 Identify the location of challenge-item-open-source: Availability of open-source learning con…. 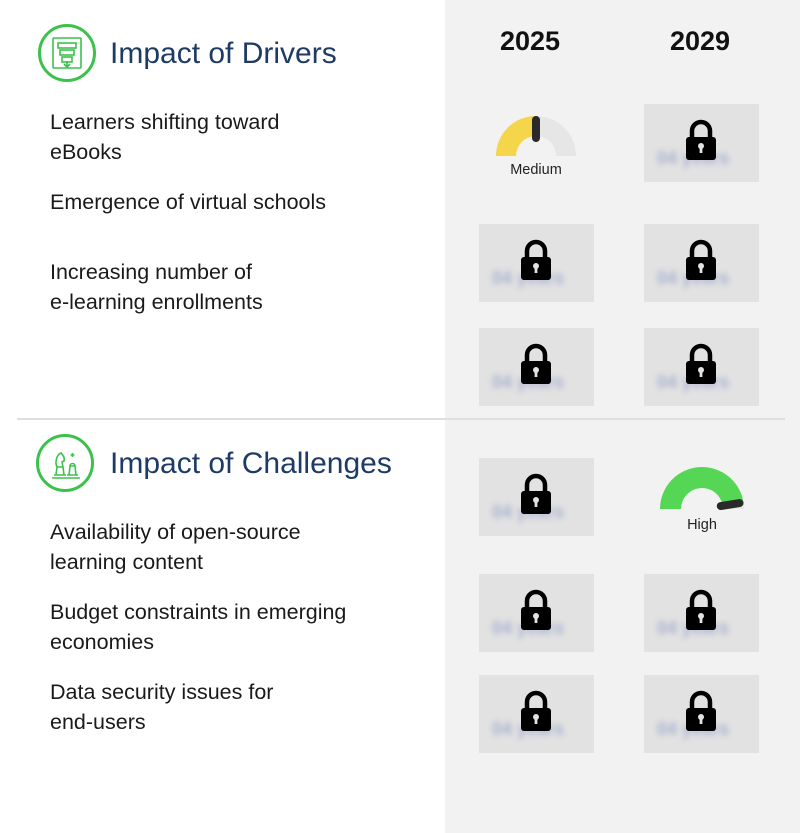
(175, 547).